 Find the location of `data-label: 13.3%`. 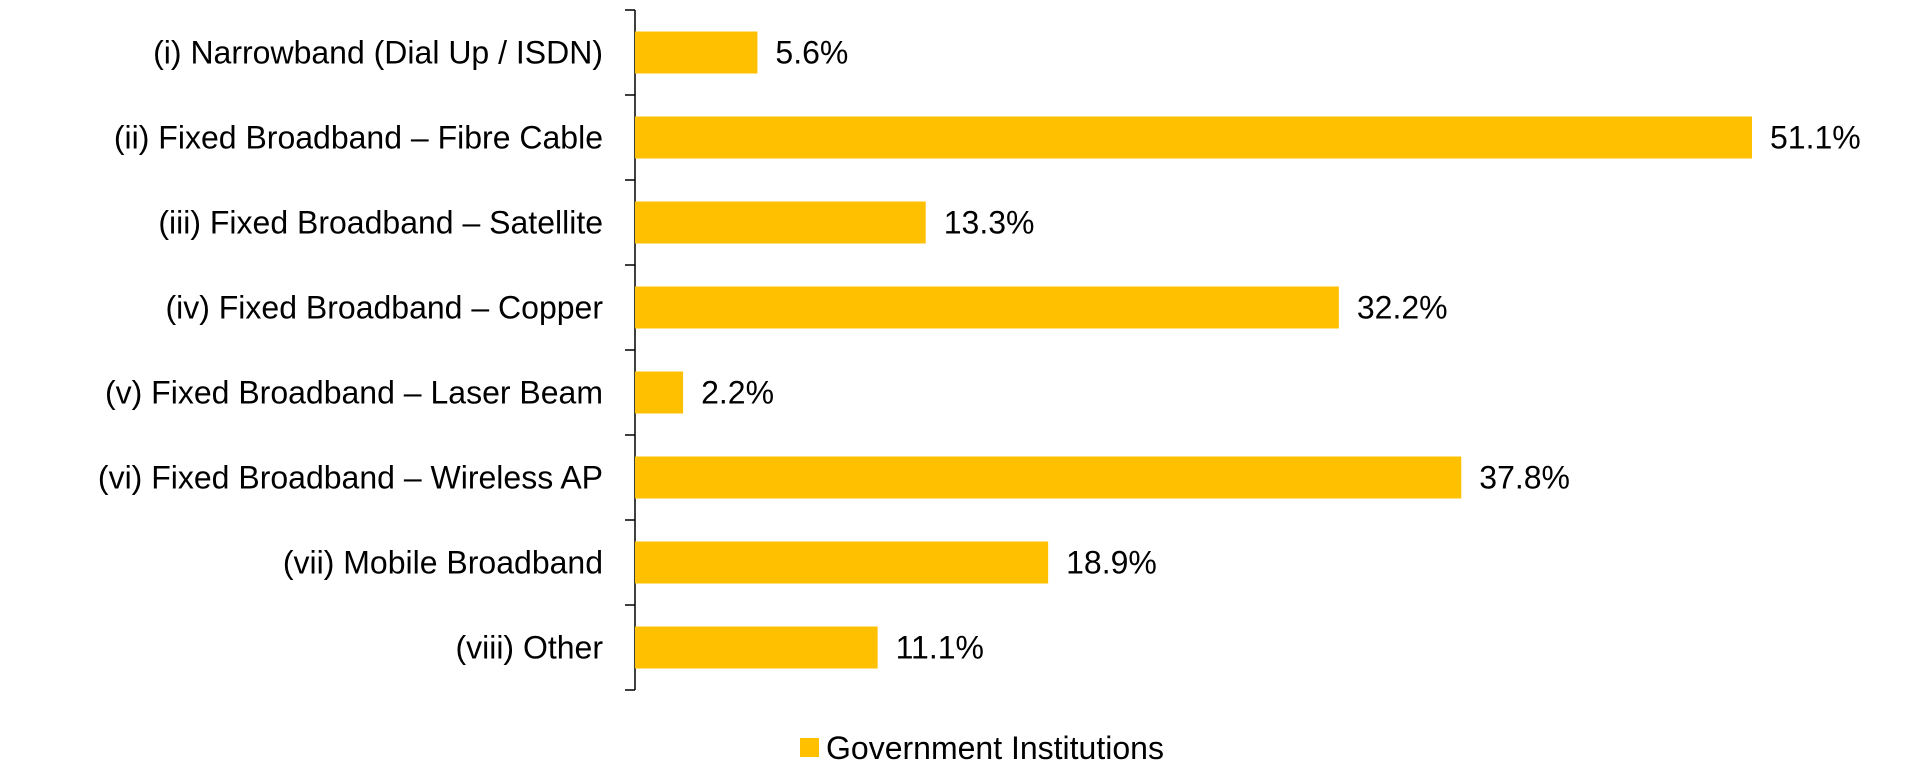

data-label: 13.3% is located at coordinates (989, 223).